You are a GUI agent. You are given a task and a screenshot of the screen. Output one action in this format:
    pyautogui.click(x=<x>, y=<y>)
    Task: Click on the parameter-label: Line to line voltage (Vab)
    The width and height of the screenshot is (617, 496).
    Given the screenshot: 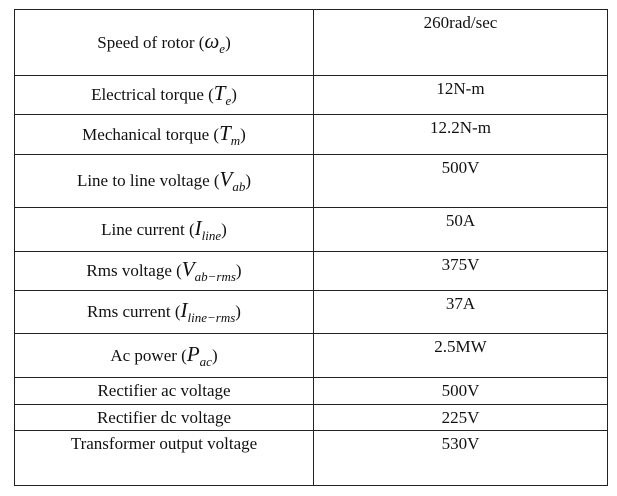 What is the action you would take?
    pyautogui.click(x=164, y=181)
    